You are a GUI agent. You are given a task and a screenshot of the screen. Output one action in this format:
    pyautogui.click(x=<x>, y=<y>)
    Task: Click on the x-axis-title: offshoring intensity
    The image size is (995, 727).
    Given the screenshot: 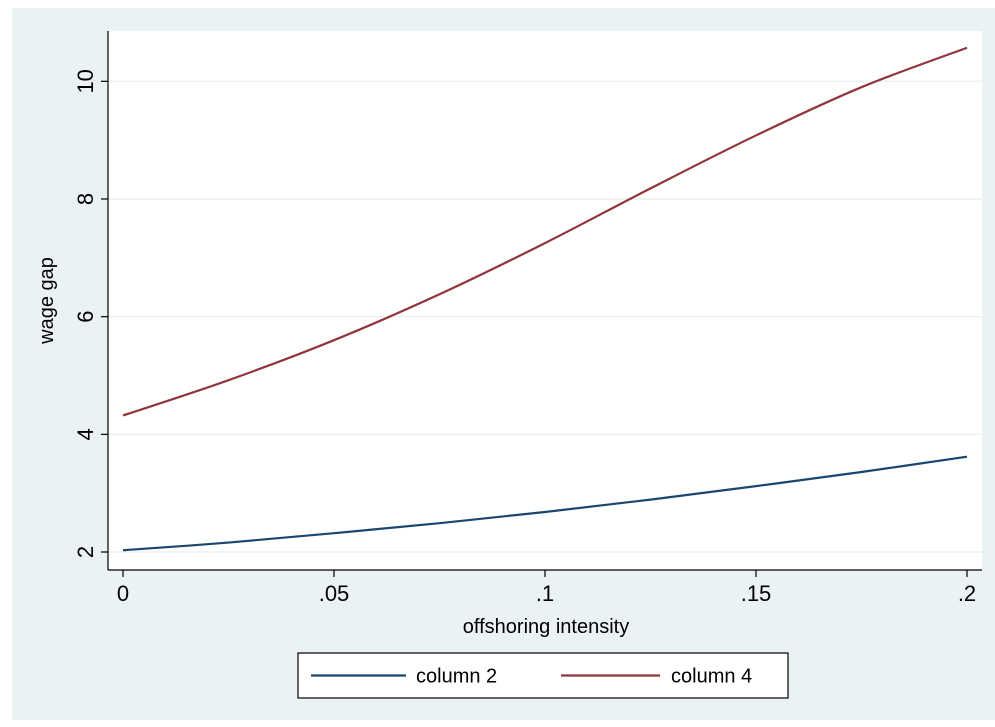 What is the action you would take?
    pyautogui.click(x=546, y=627)
    